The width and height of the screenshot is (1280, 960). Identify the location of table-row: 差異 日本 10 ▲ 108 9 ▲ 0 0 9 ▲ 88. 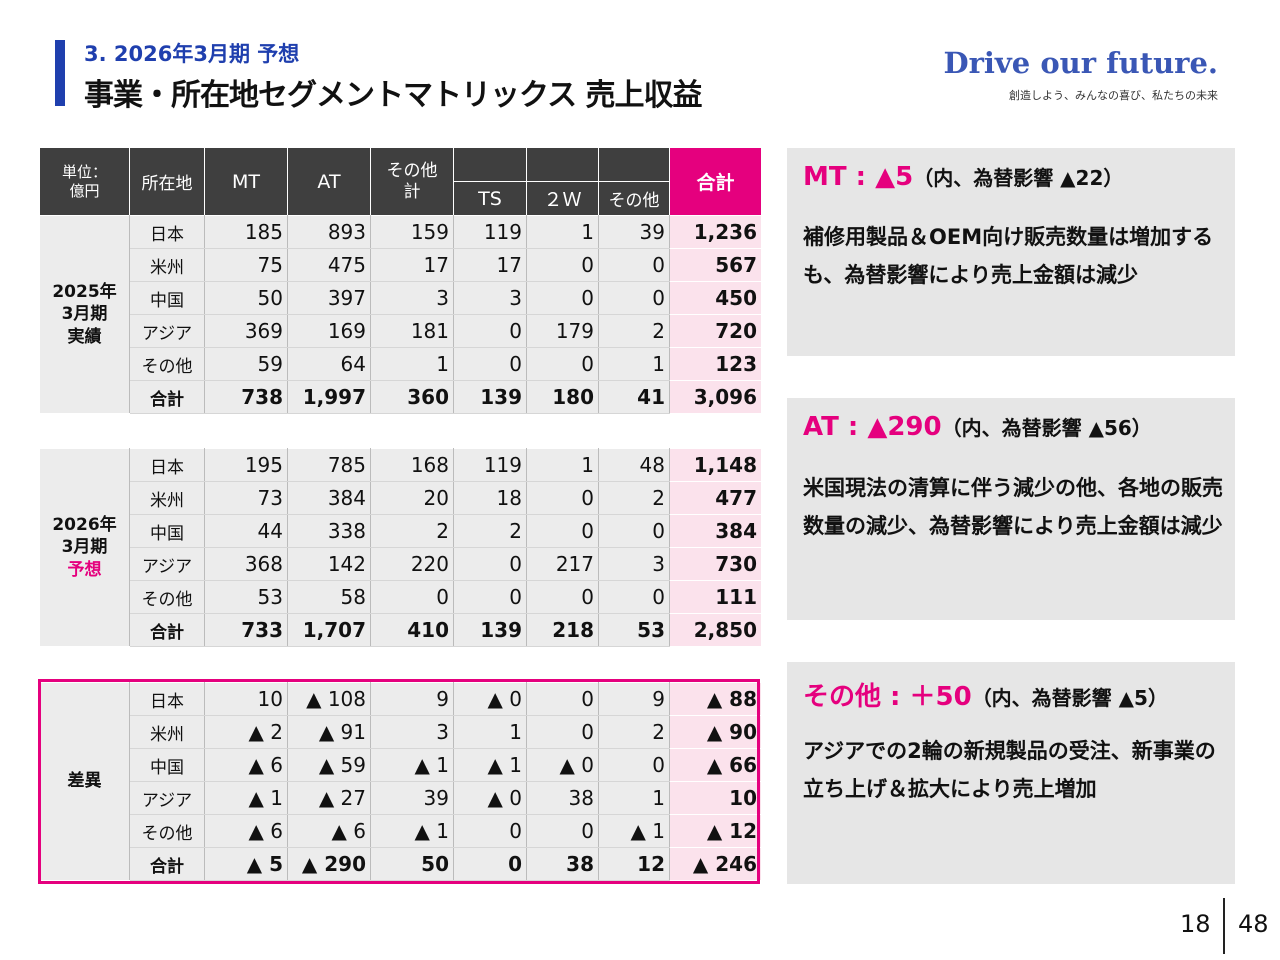
(400, 781).